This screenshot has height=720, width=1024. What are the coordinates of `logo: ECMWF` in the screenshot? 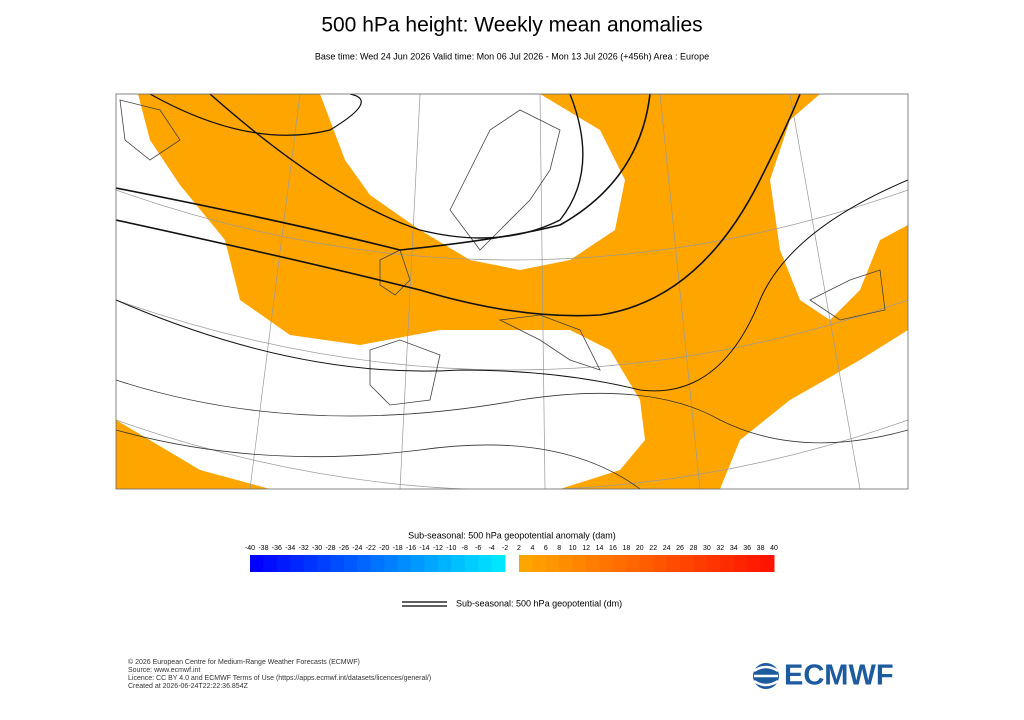 It's located at (823, 676).